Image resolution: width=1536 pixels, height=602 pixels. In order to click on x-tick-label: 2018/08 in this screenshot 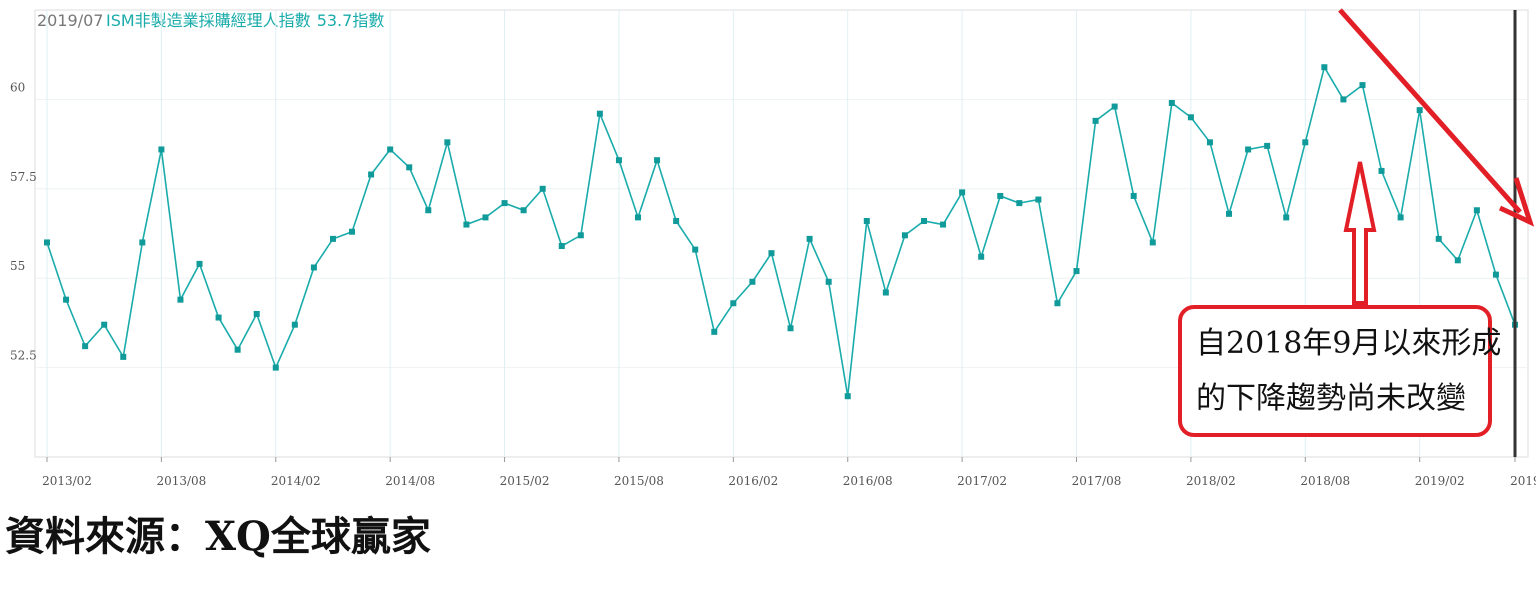, I will do `click(1325, 481)`.